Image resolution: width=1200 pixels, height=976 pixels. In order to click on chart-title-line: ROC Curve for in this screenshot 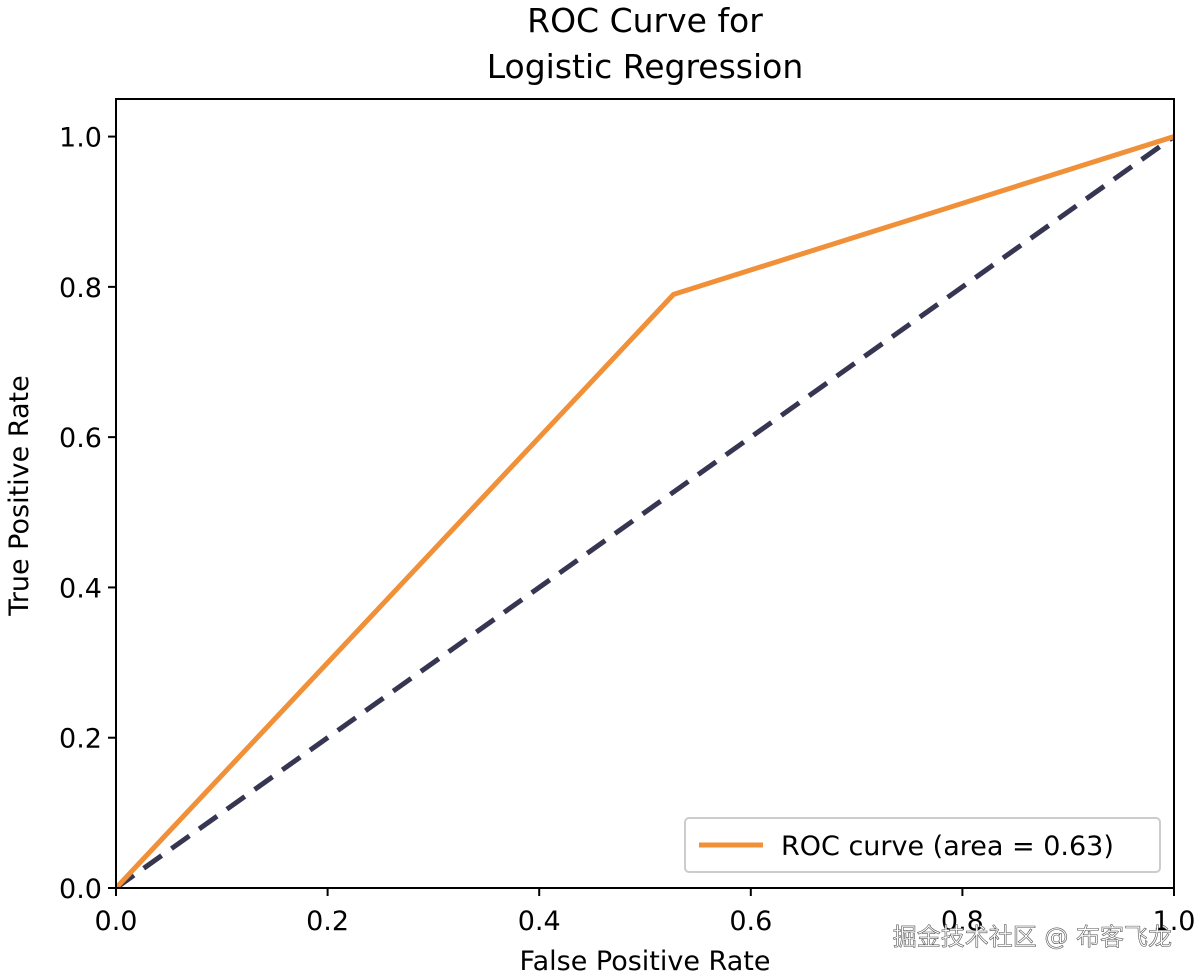, I will do `click(645, 20)`.